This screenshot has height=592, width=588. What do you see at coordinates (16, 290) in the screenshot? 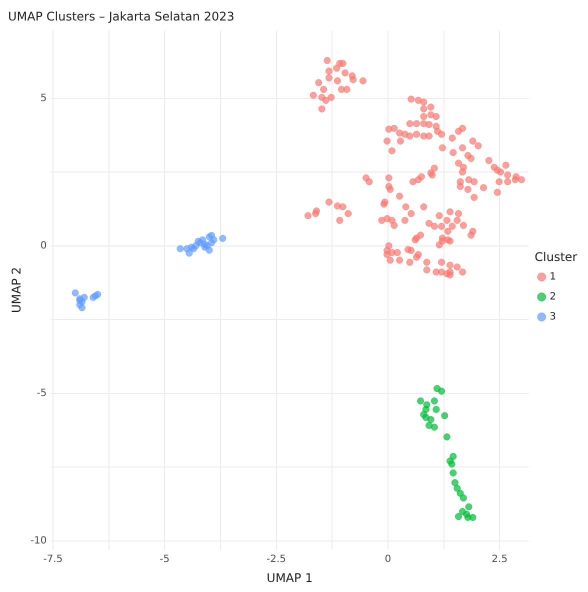
I see `y-axis-title: UMAP 2` at bounding box center [16, 290].